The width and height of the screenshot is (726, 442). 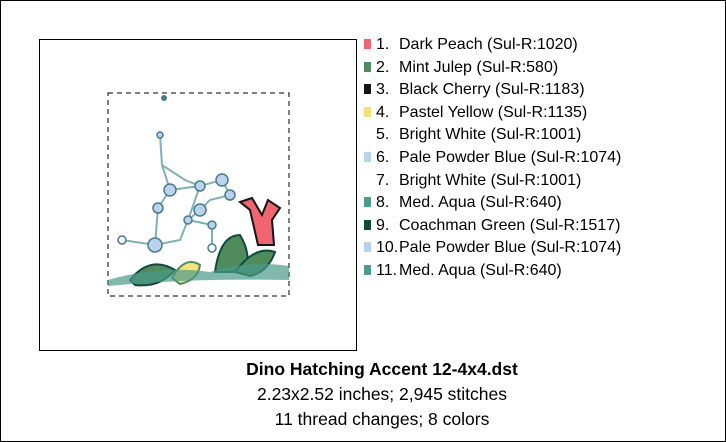 What do you see at coordinates (387, 248) in the screenshot?
I see `thread-number: 10.` at bounding box center [387, 248].